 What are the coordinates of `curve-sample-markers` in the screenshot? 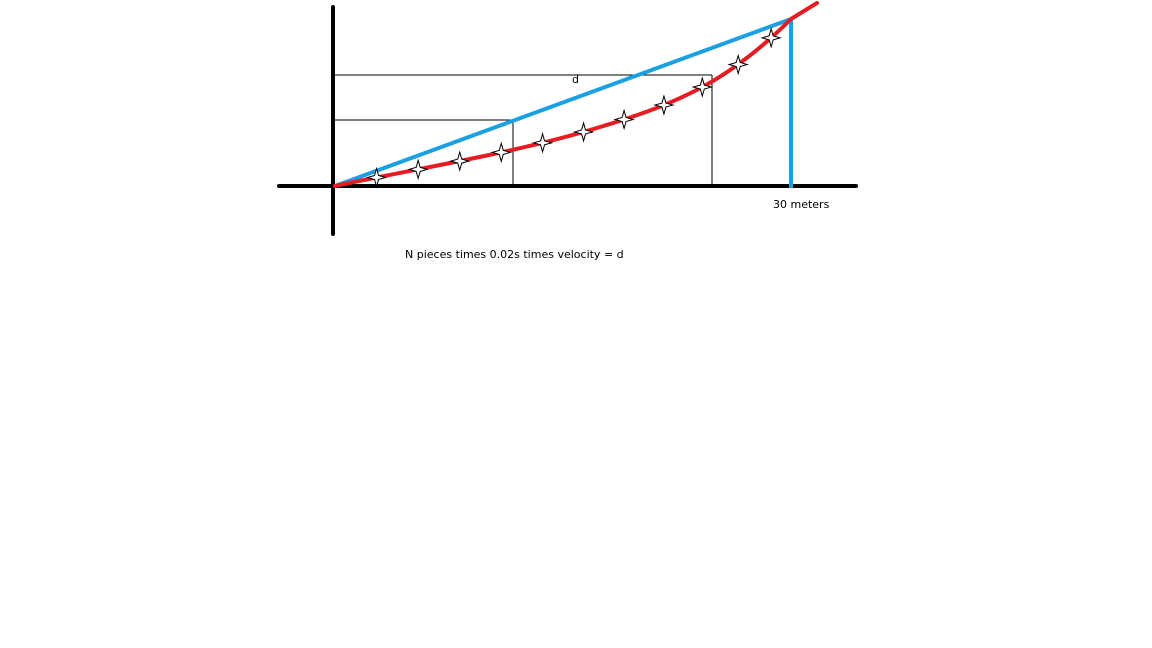 It's located at (573, 108).